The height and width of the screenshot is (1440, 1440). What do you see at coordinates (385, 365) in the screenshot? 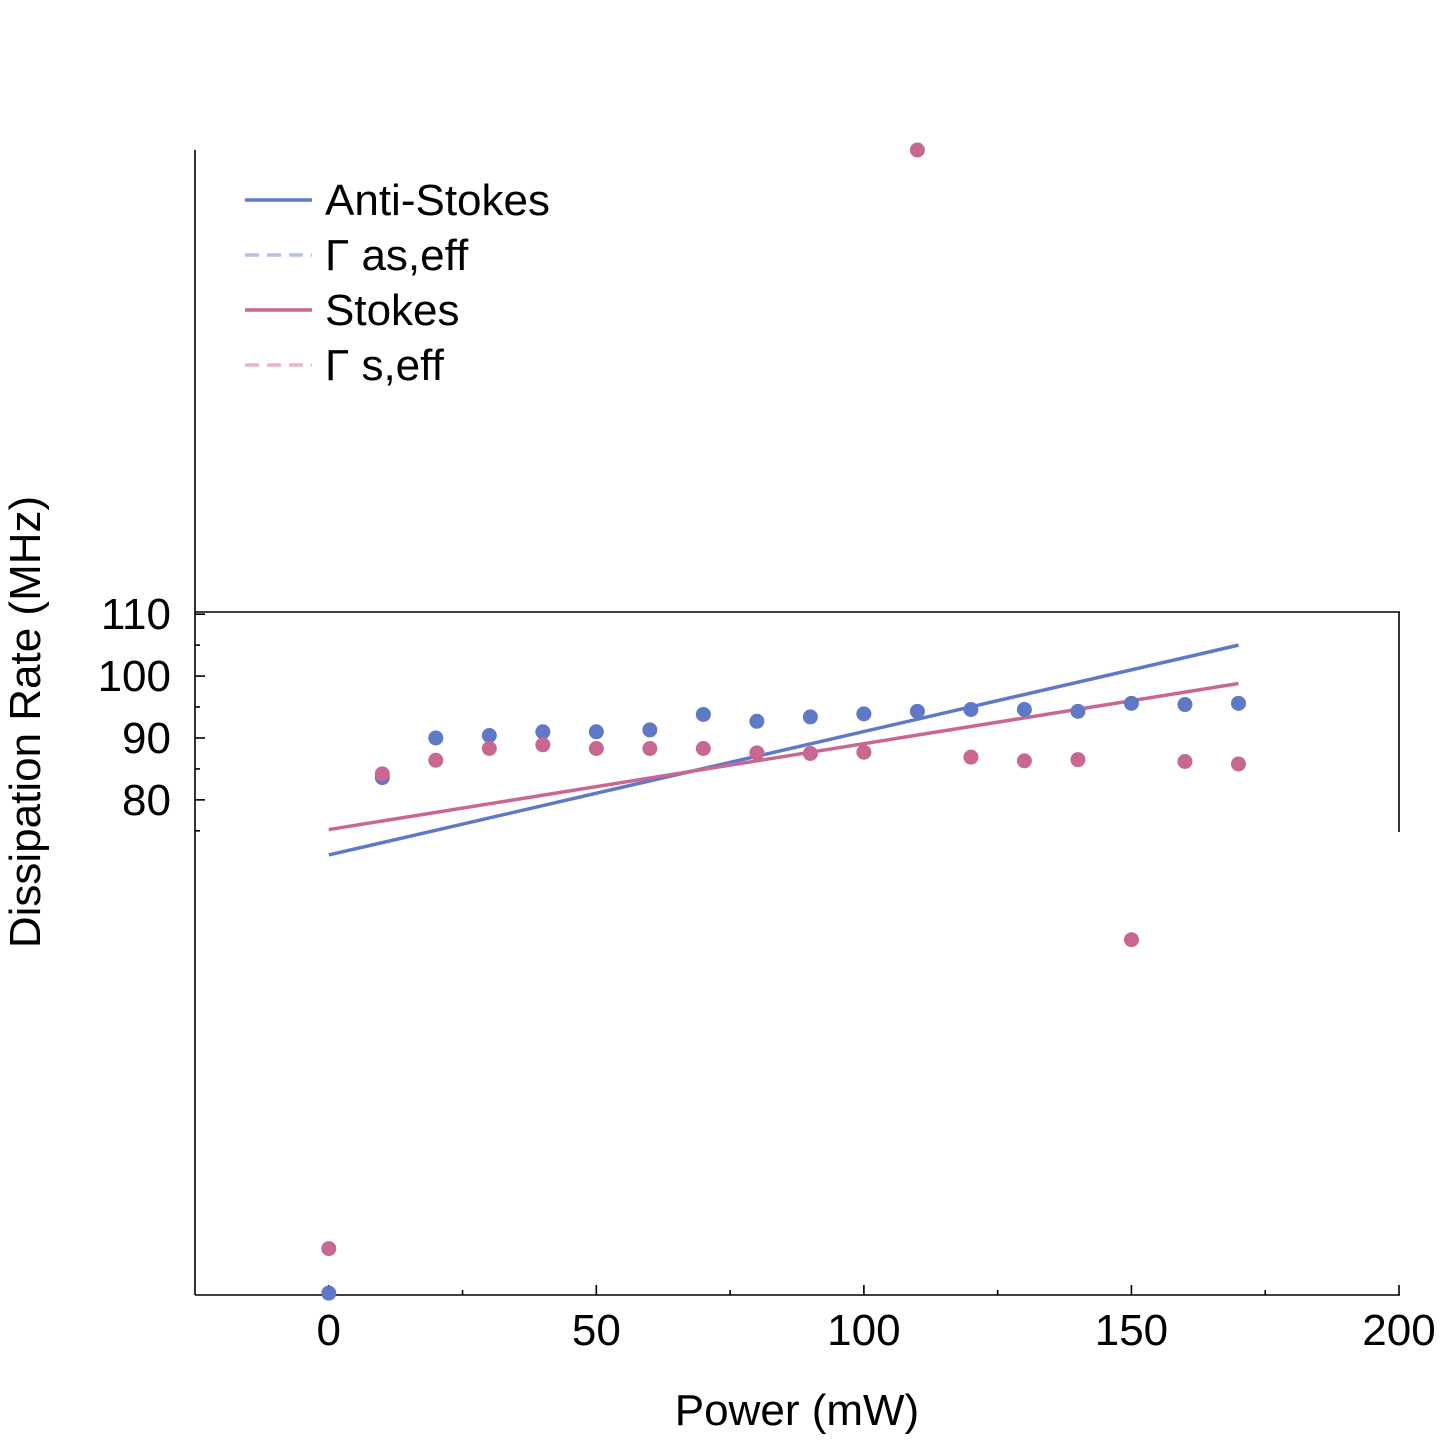
I see `legend-label: Γ s,eff` at bounding box center [385, 365].